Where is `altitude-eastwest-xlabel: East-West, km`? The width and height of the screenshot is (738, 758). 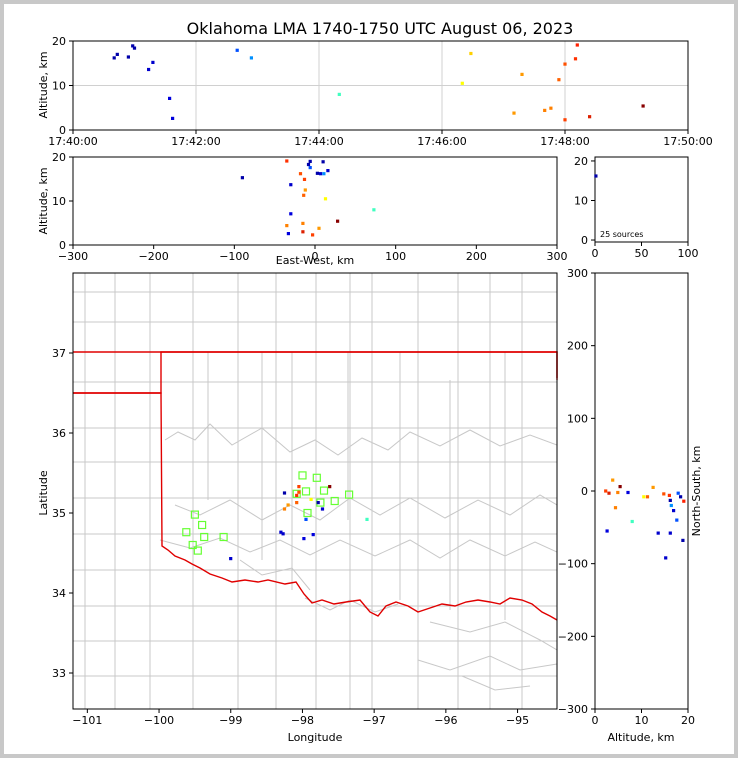
altitude-eastwest-xlabel: East-West, km is located at coordinates (315, 260).